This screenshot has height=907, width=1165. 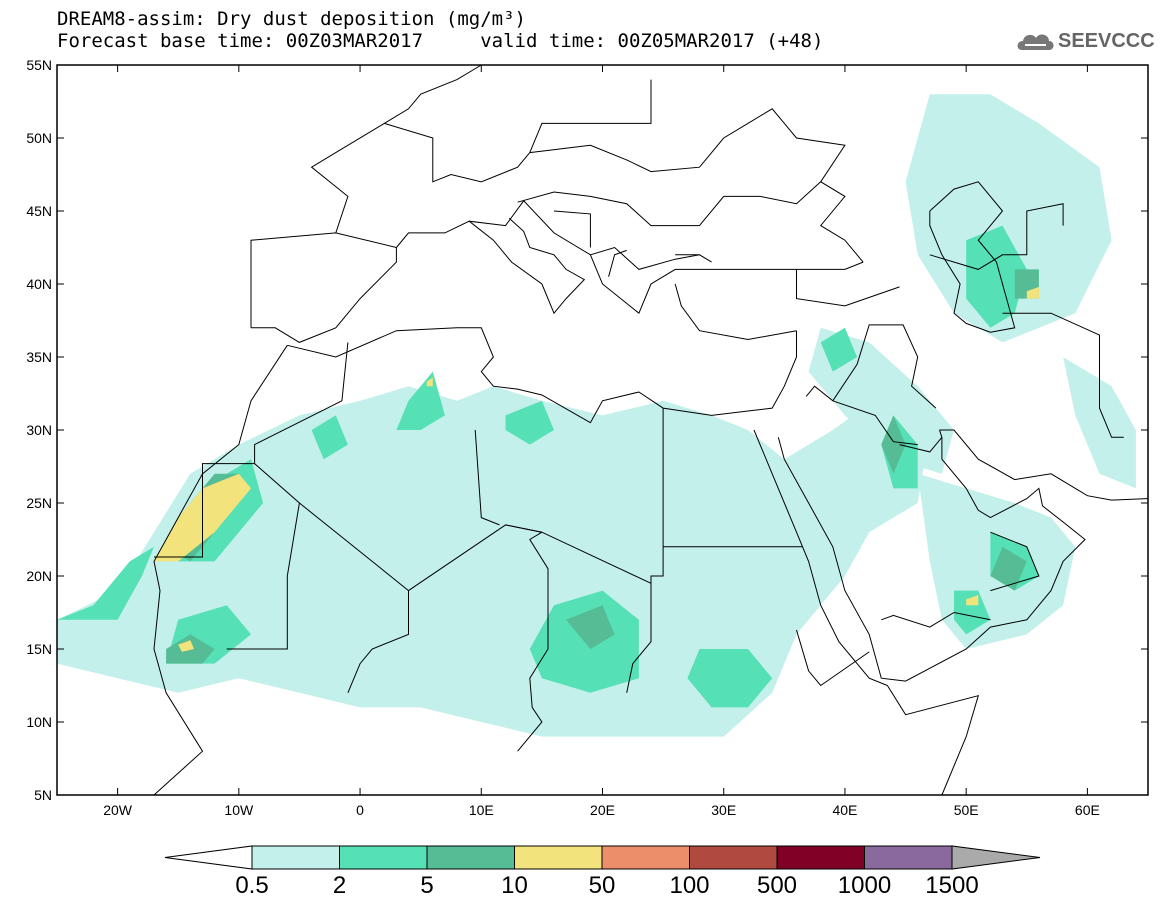 What do you see at coordinates (723, 810) in the screenshot?
I see `lon-tick-label: 30E` at bounding box center [723, 810].